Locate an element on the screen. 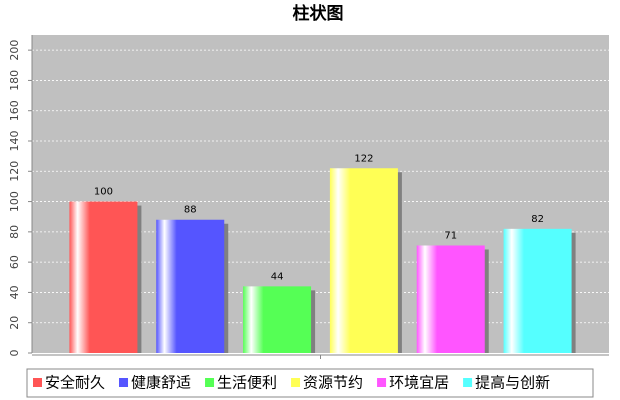 The width and height of the screenshot is (620, 400). y-tick-label: 20 is located at coordinates (14, 323).